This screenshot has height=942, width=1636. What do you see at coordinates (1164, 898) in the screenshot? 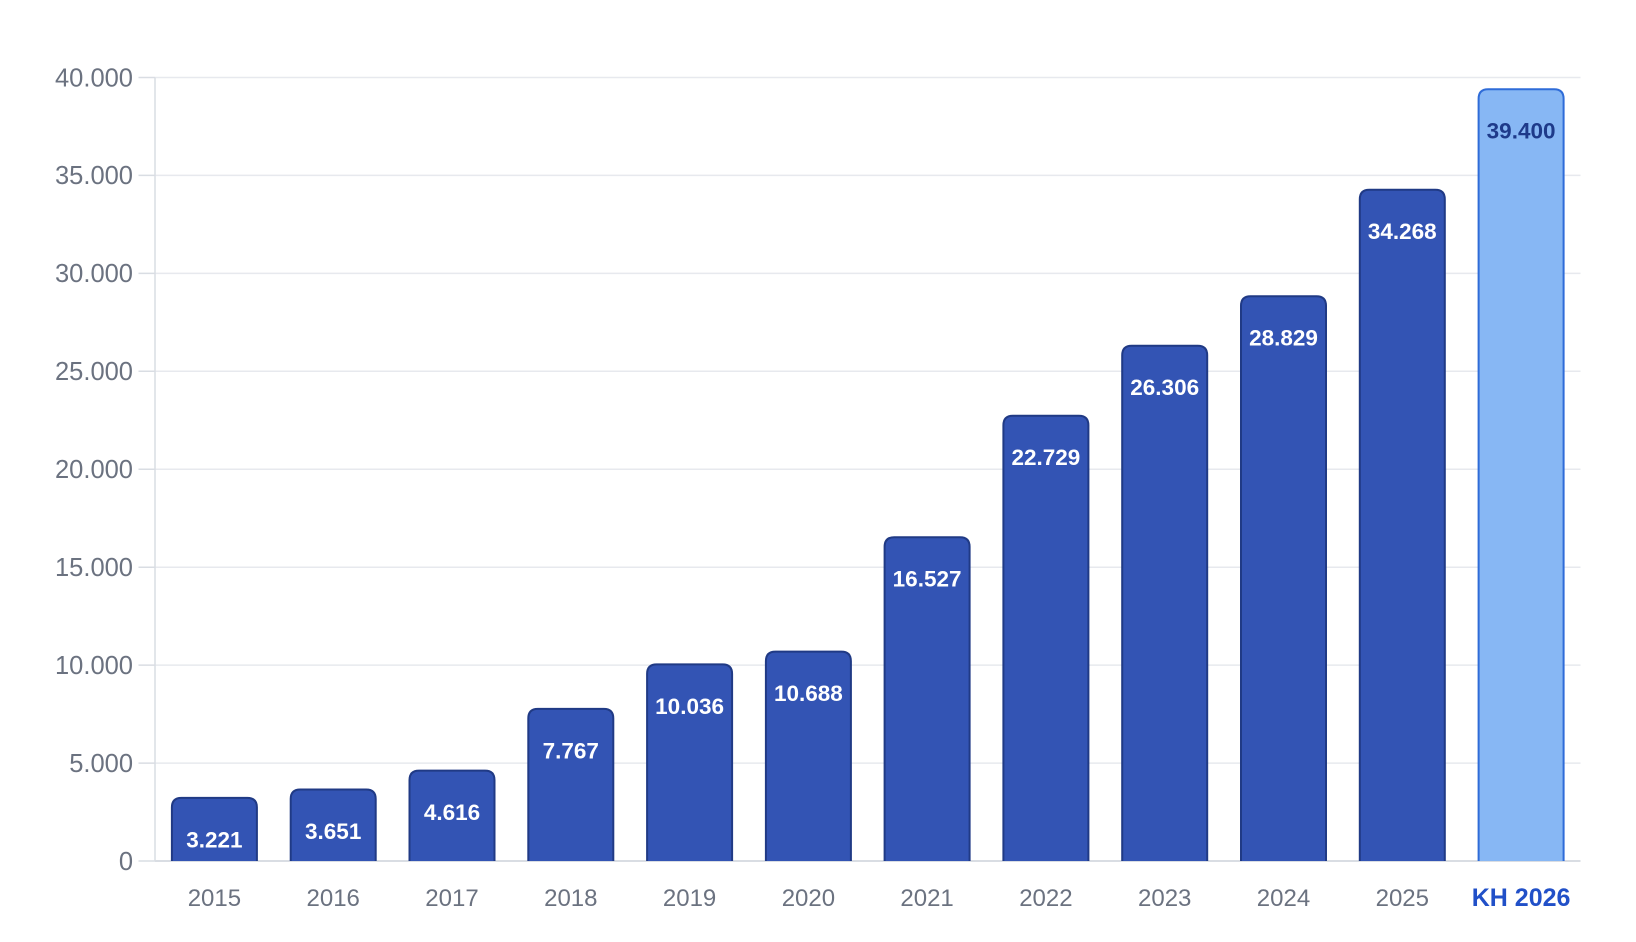
I see `svg-text: 2023` at bounding box center [1164, 898].